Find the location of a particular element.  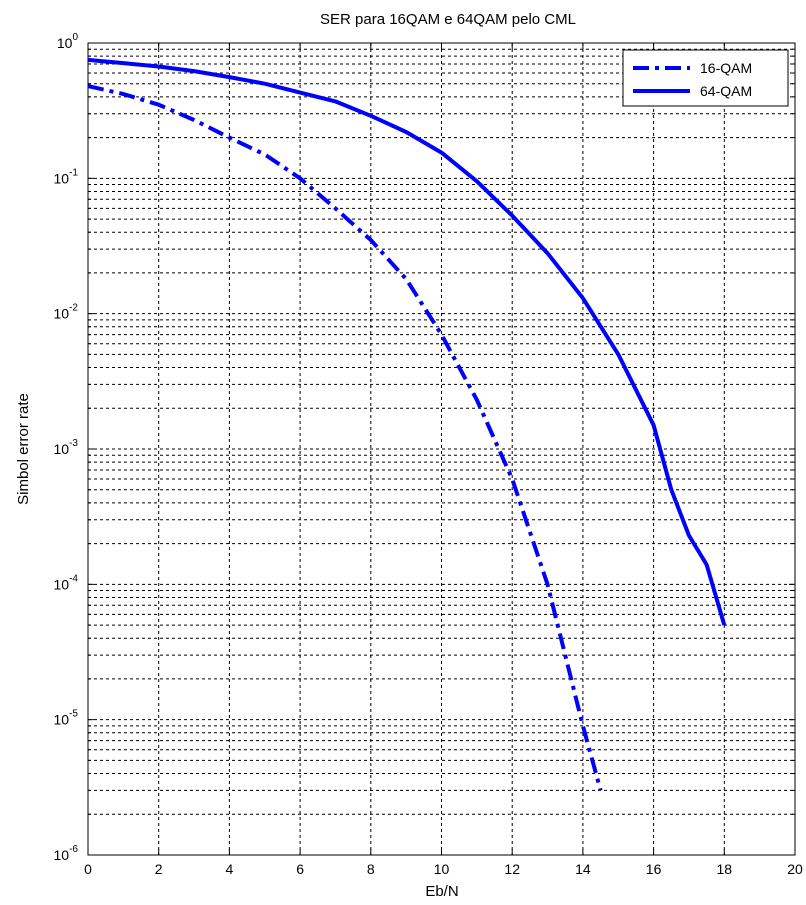

legend-box is located at coordinates (705, 78).